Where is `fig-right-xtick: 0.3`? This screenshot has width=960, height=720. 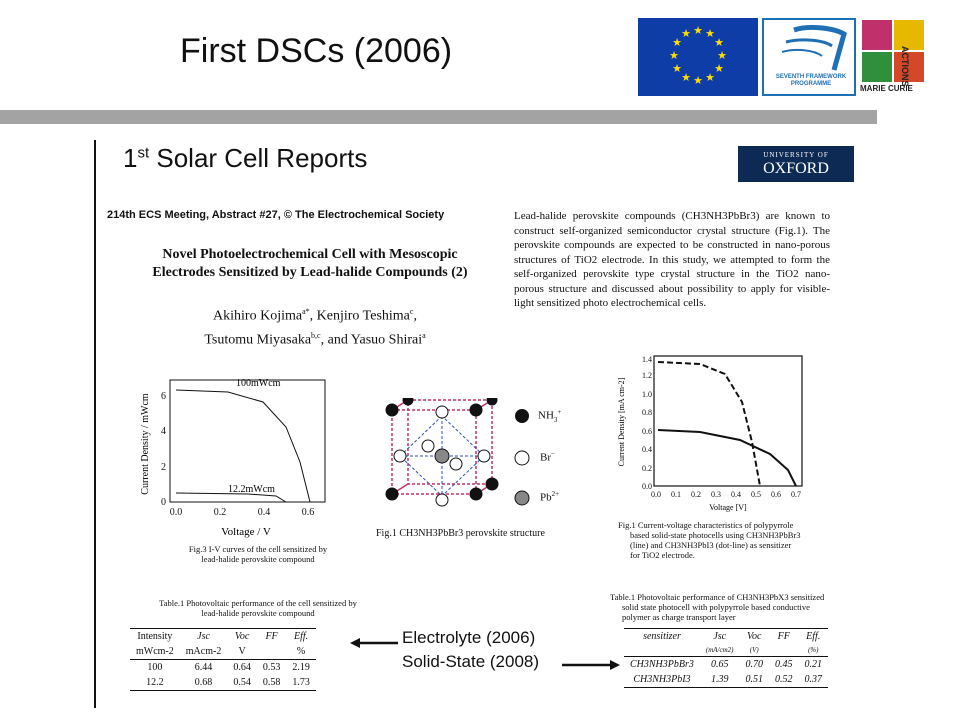 fig-right-xtick: 0.3 is located at coordinates (716, 494).